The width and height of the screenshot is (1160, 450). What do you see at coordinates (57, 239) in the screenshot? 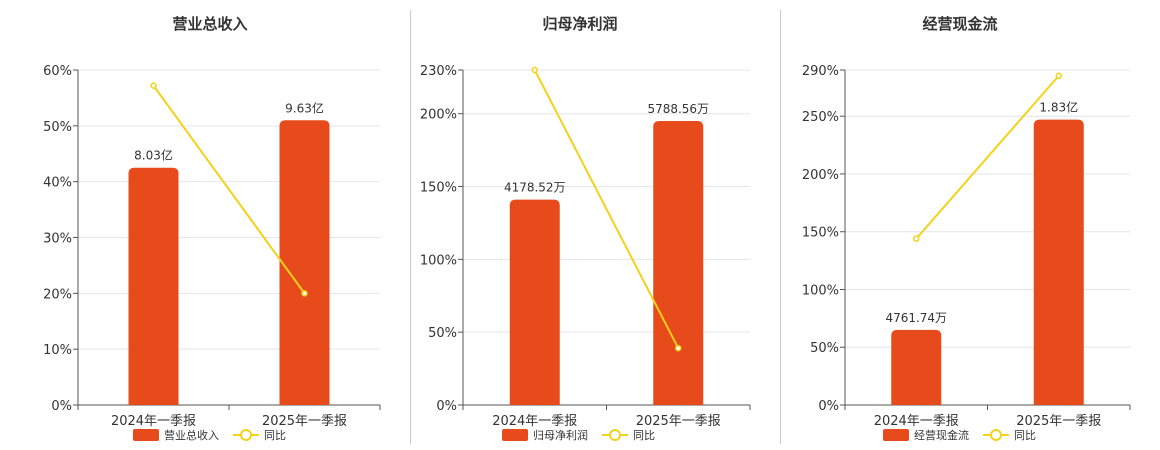
I see `y-tick-label: 30%` at bounding box center [57, 239].